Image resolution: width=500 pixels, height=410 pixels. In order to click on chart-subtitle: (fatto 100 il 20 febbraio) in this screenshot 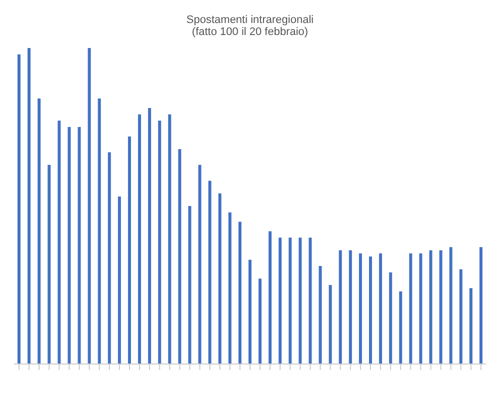, I will do `click(250, 32)`.